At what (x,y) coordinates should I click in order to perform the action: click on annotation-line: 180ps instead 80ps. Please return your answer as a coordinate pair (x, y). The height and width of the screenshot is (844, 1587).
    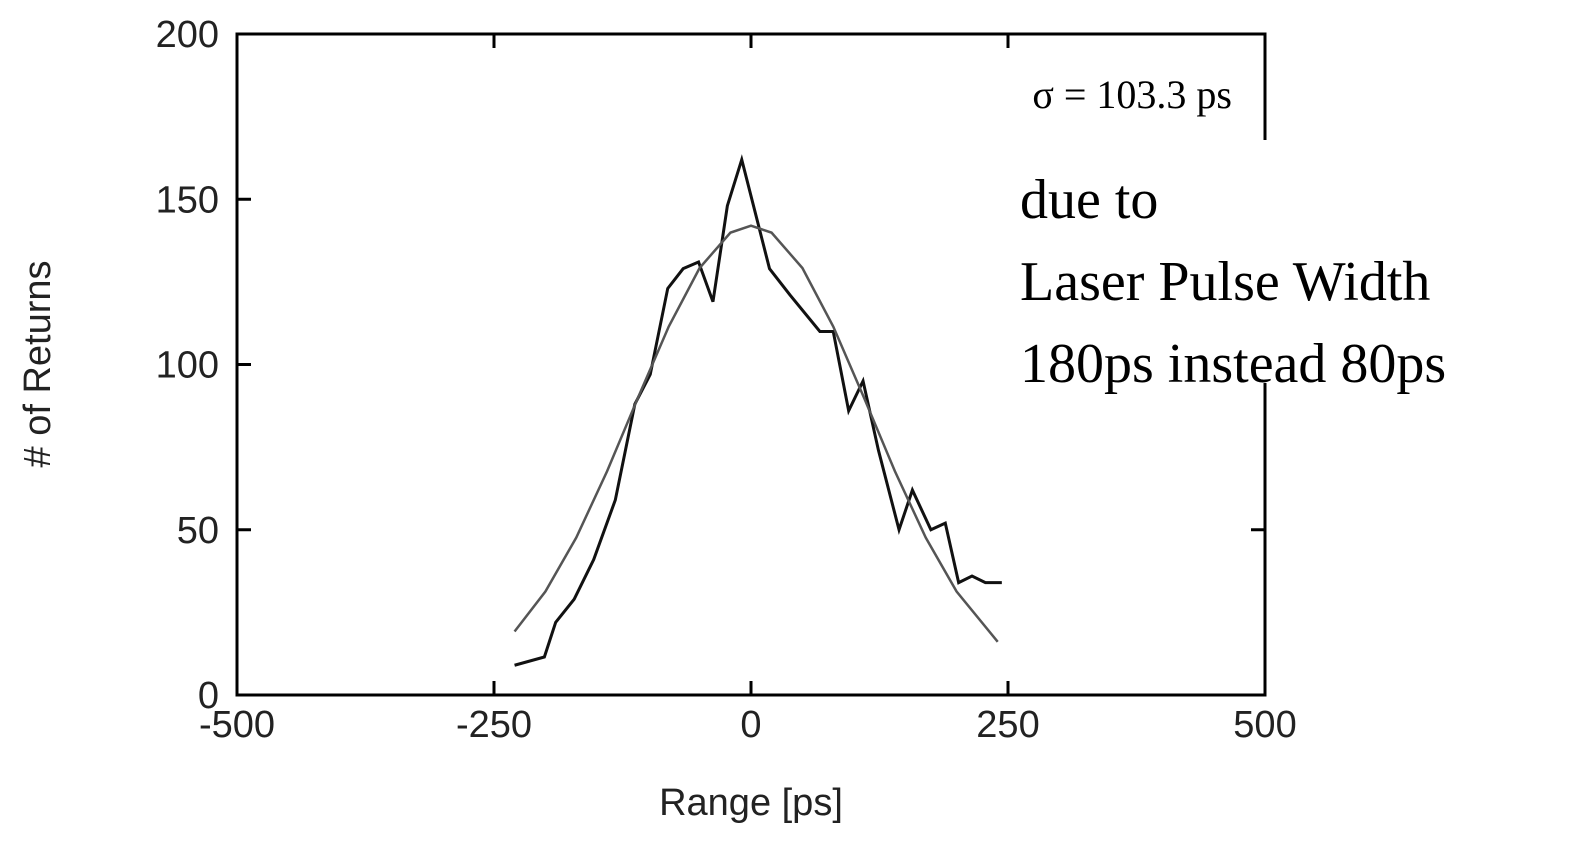
    Looking at the image, I should click on (1233, 364).